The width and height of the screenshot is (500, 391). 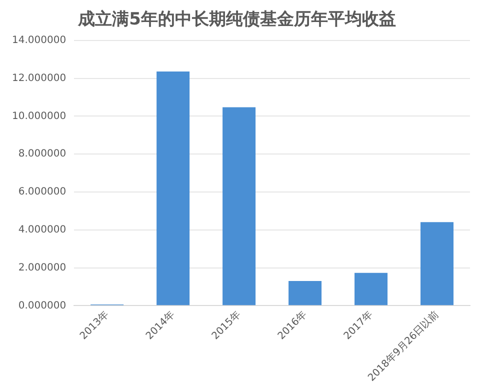 What do you see at coordinates (39, 116) in the screenshot?
I see `y-tick-label: 10.000000` at bounding box center [39, 116].